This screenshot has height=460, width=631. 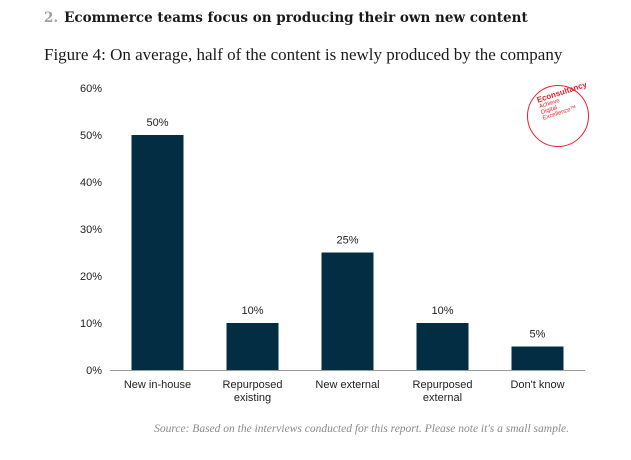 What do you see at coordinates (157, 385) in the screenshot?
I see `category-label: New in-house` at bounding box center [157, 385].